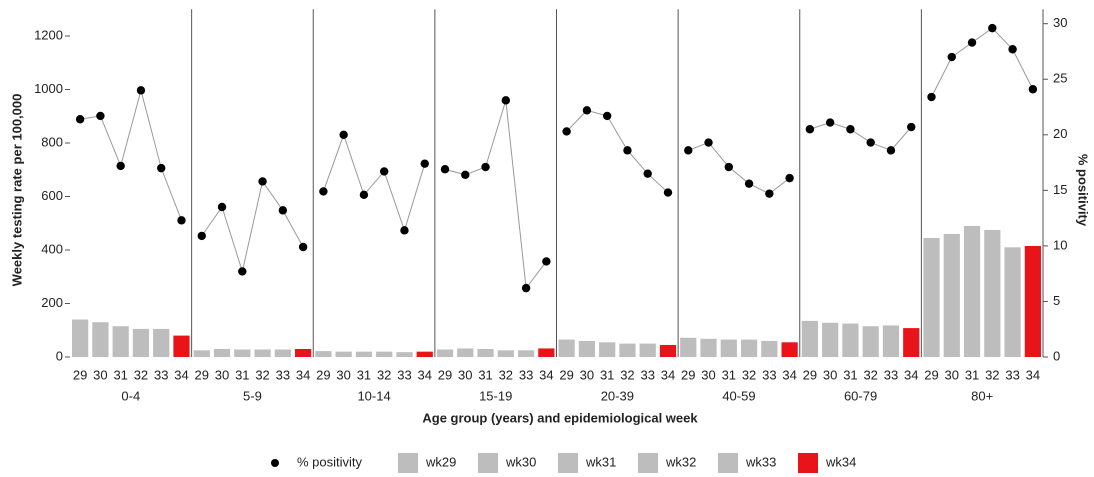 This screenshot has width=1094, height=477. Describe the element at coordinates (1056, 355) in the screenshot. I see `y2-tick-label: 0` at that location.